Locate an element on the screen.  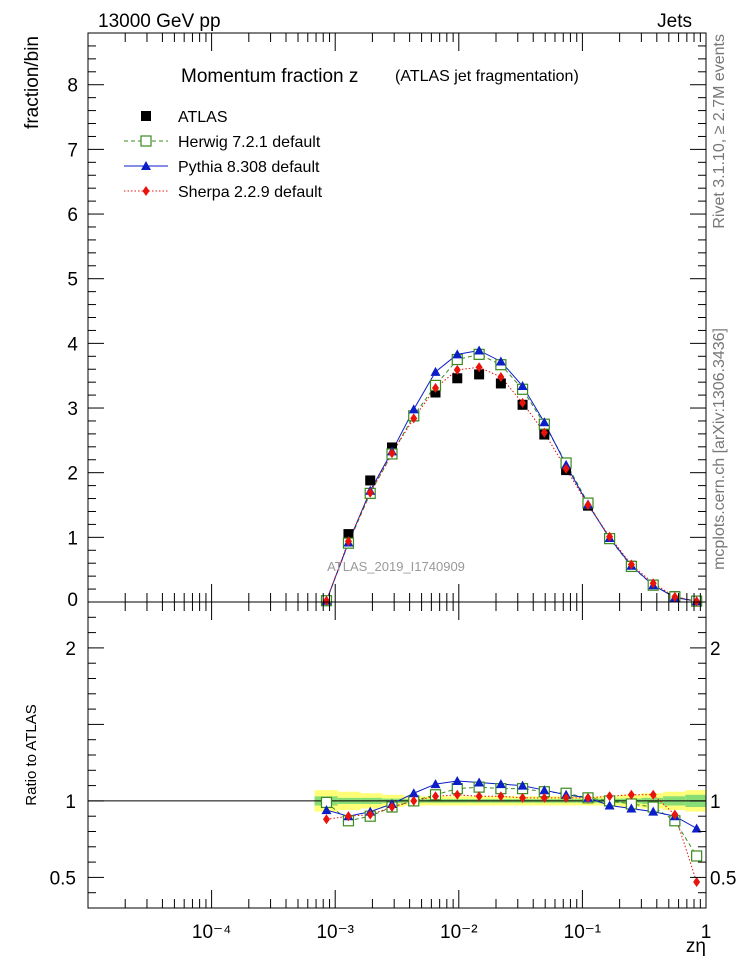
ratio-y-tick-label: 1 is located at coordinates (70, 802).